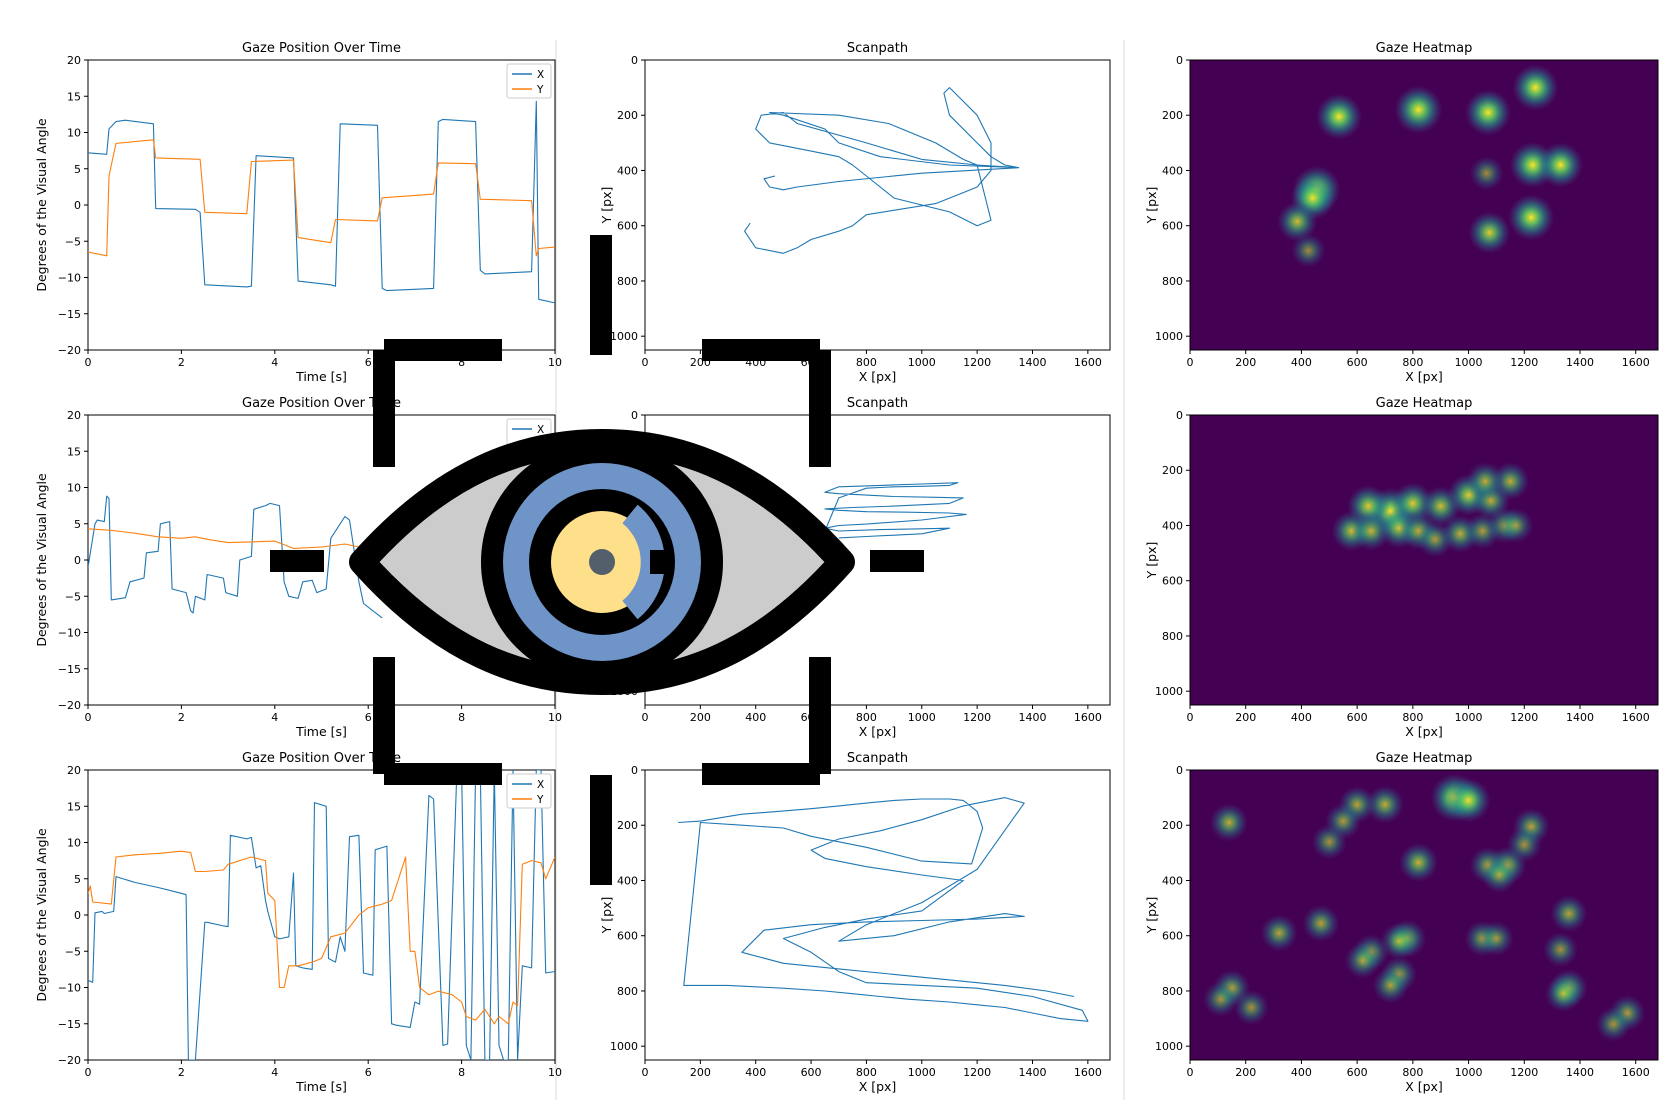  I want to click on legend: XY, so click(529, 791).